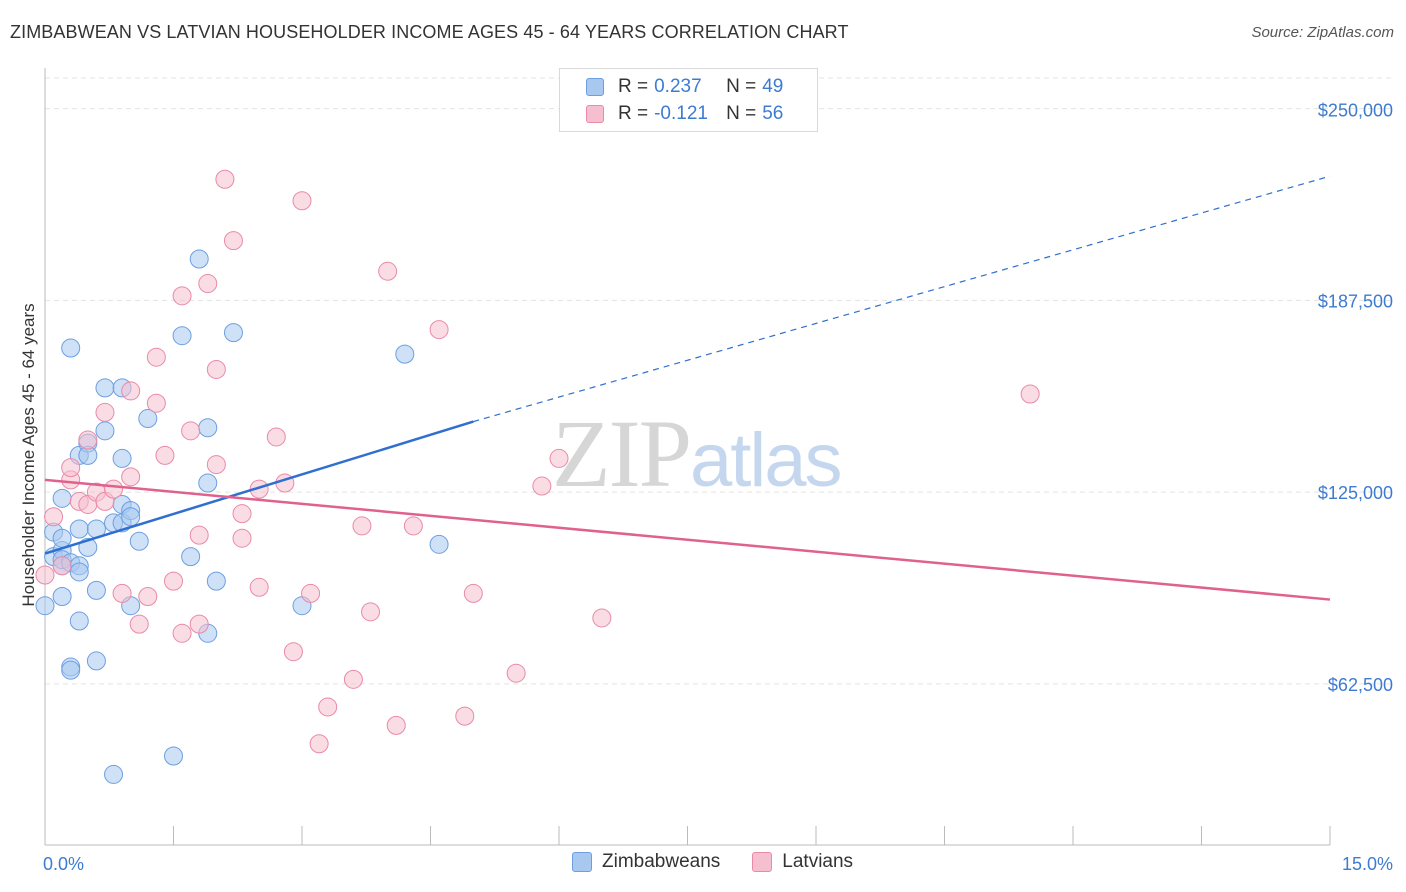 The width and height of the screenshot is (1406, 892). Describe the element at coordinates (1355, 301) in the screenshot. I see `y-tick-label: $187,500` at that location.